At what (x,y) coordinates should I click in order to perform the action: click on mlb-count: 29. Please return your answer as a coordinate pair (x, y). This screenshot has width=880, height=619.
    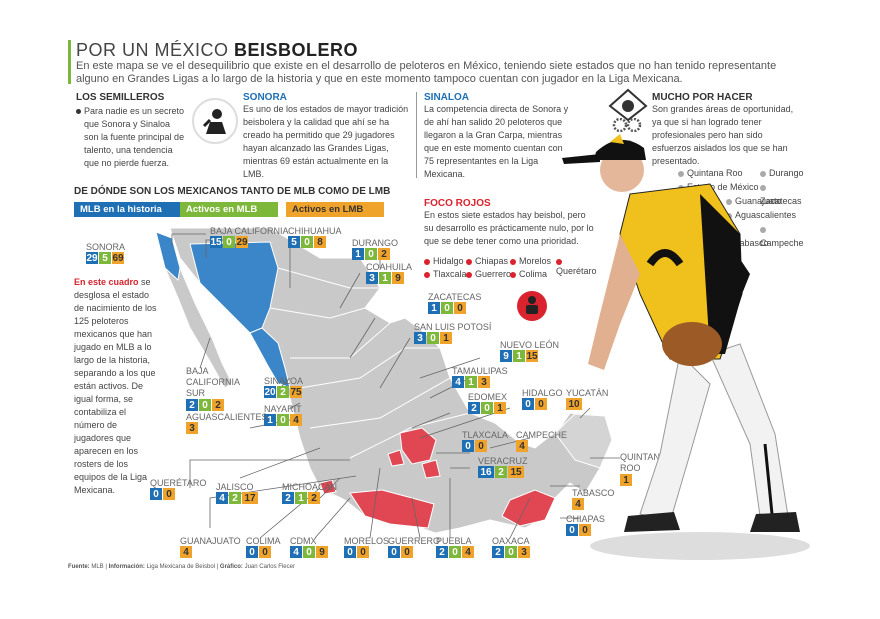
    Looking at the image, I should click on (92, 258).